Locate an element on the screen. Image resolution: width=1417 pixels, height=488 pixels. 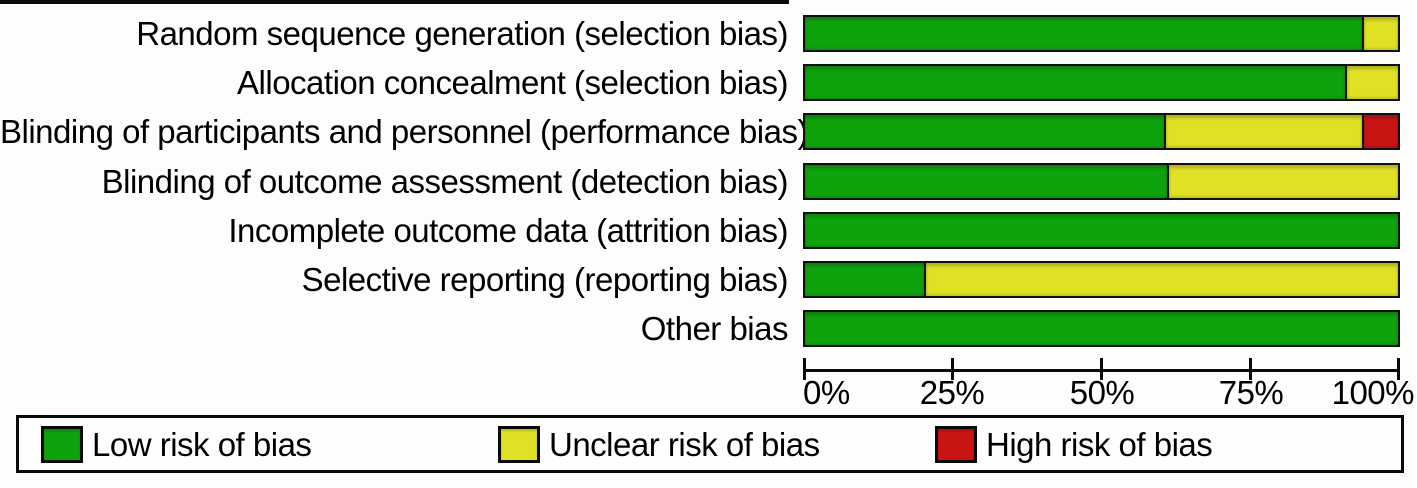
legend-swatch-unclear is located at coordinates (519, 444).